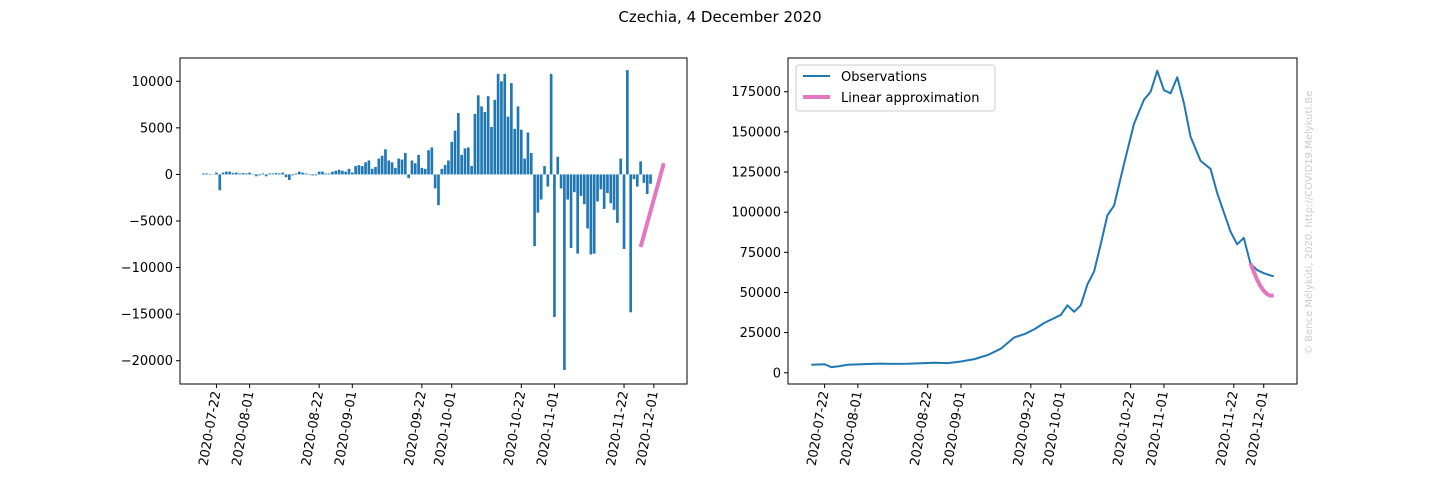 This screenshot has height=480, width=1440. Describe the element at coordinates (244, 428) in the screenshot. I see `x-tick-label: 2020-08-01` at that location.